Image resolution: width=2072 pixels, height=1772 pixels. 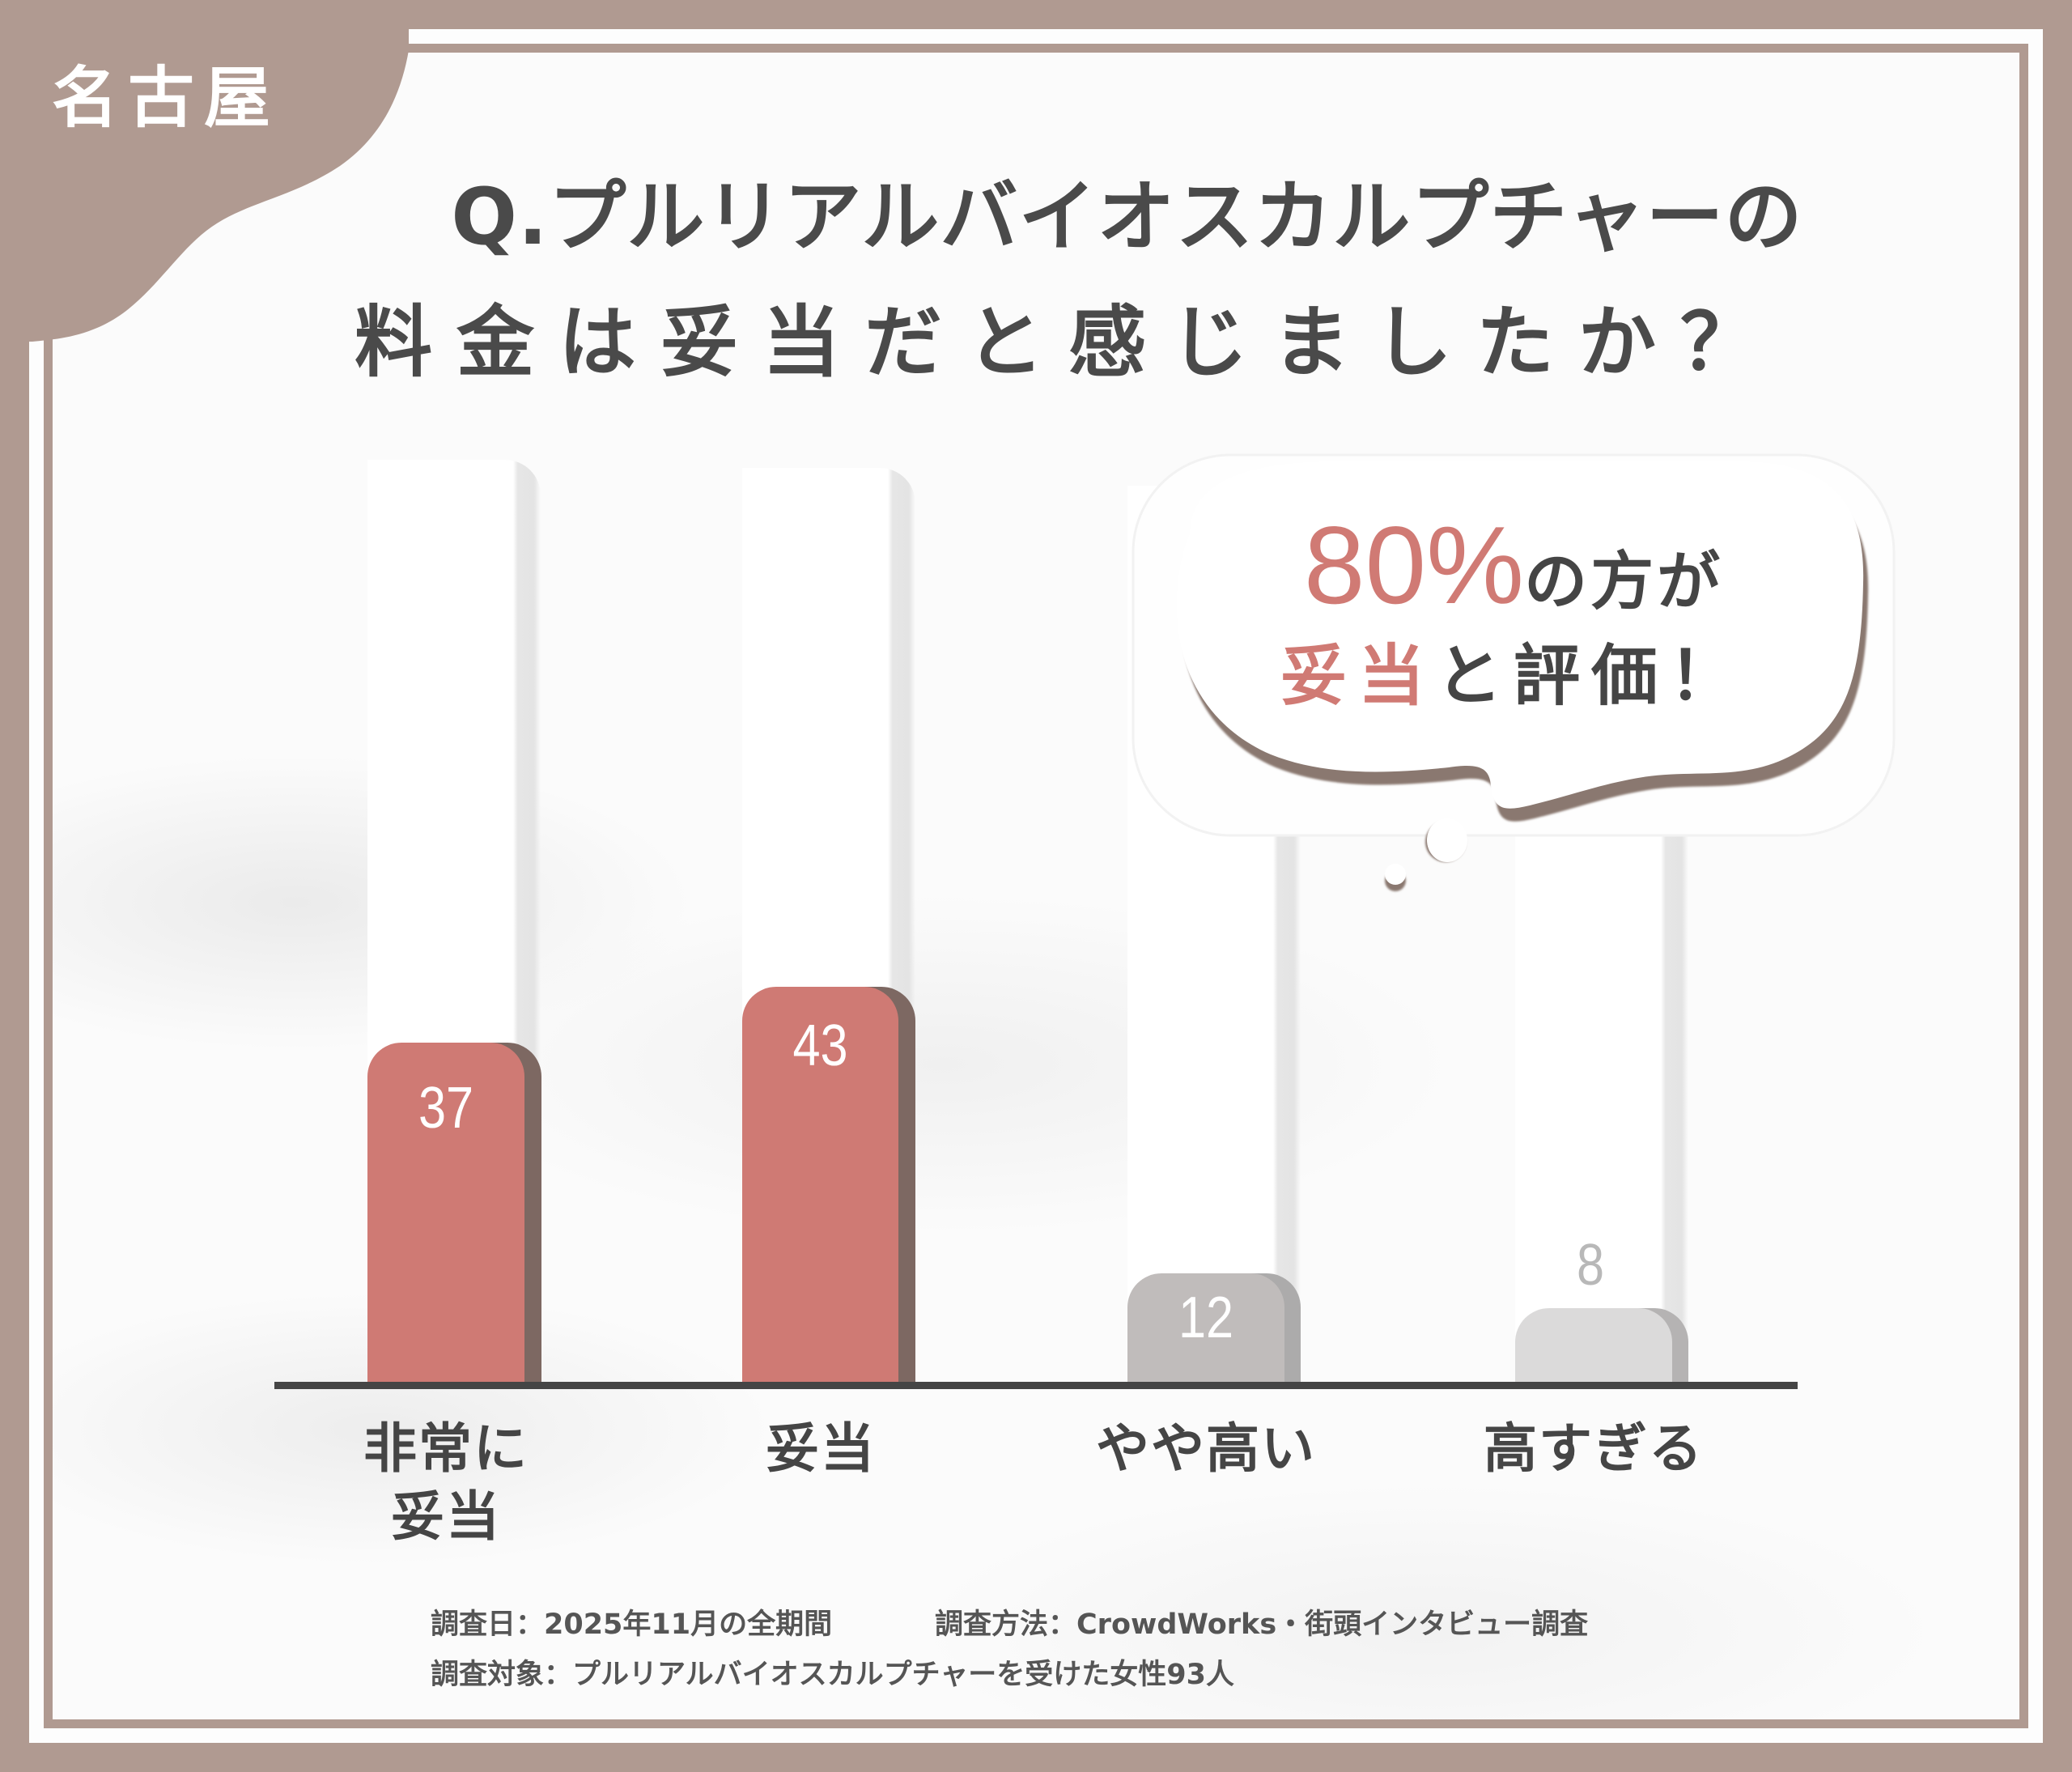 I want to click on bar-value-label-outside: 8, so click(x=1590, y=1266).